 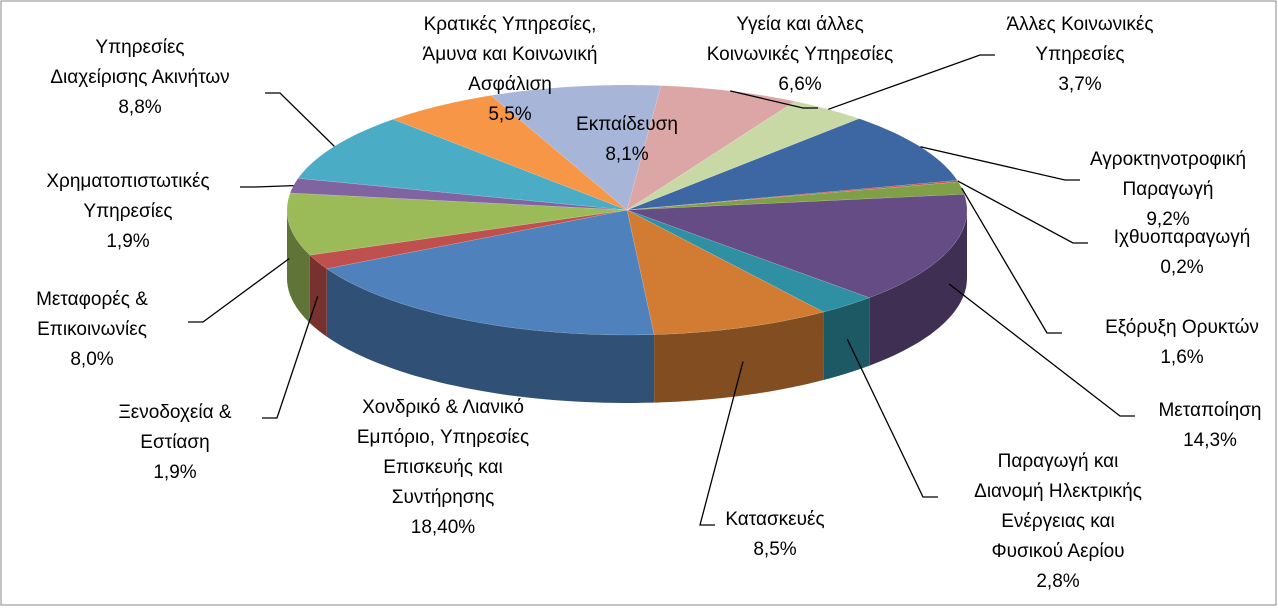 What do you see at coordinates (800, 54) in the screenshot?
I see `label-line: Κοινωνικές Υπηρεσίες` at bounding box center [800, 54].